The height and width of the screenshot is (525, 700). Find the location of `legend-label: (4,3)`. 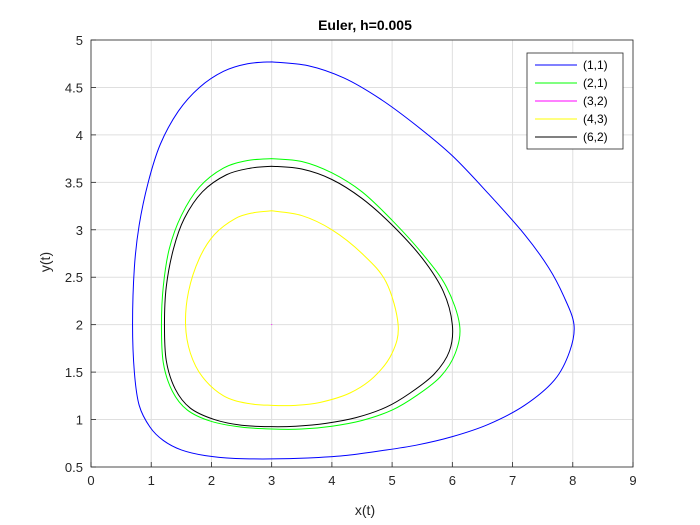

legend-label: (4,3) is located at coordinates (595, 119).